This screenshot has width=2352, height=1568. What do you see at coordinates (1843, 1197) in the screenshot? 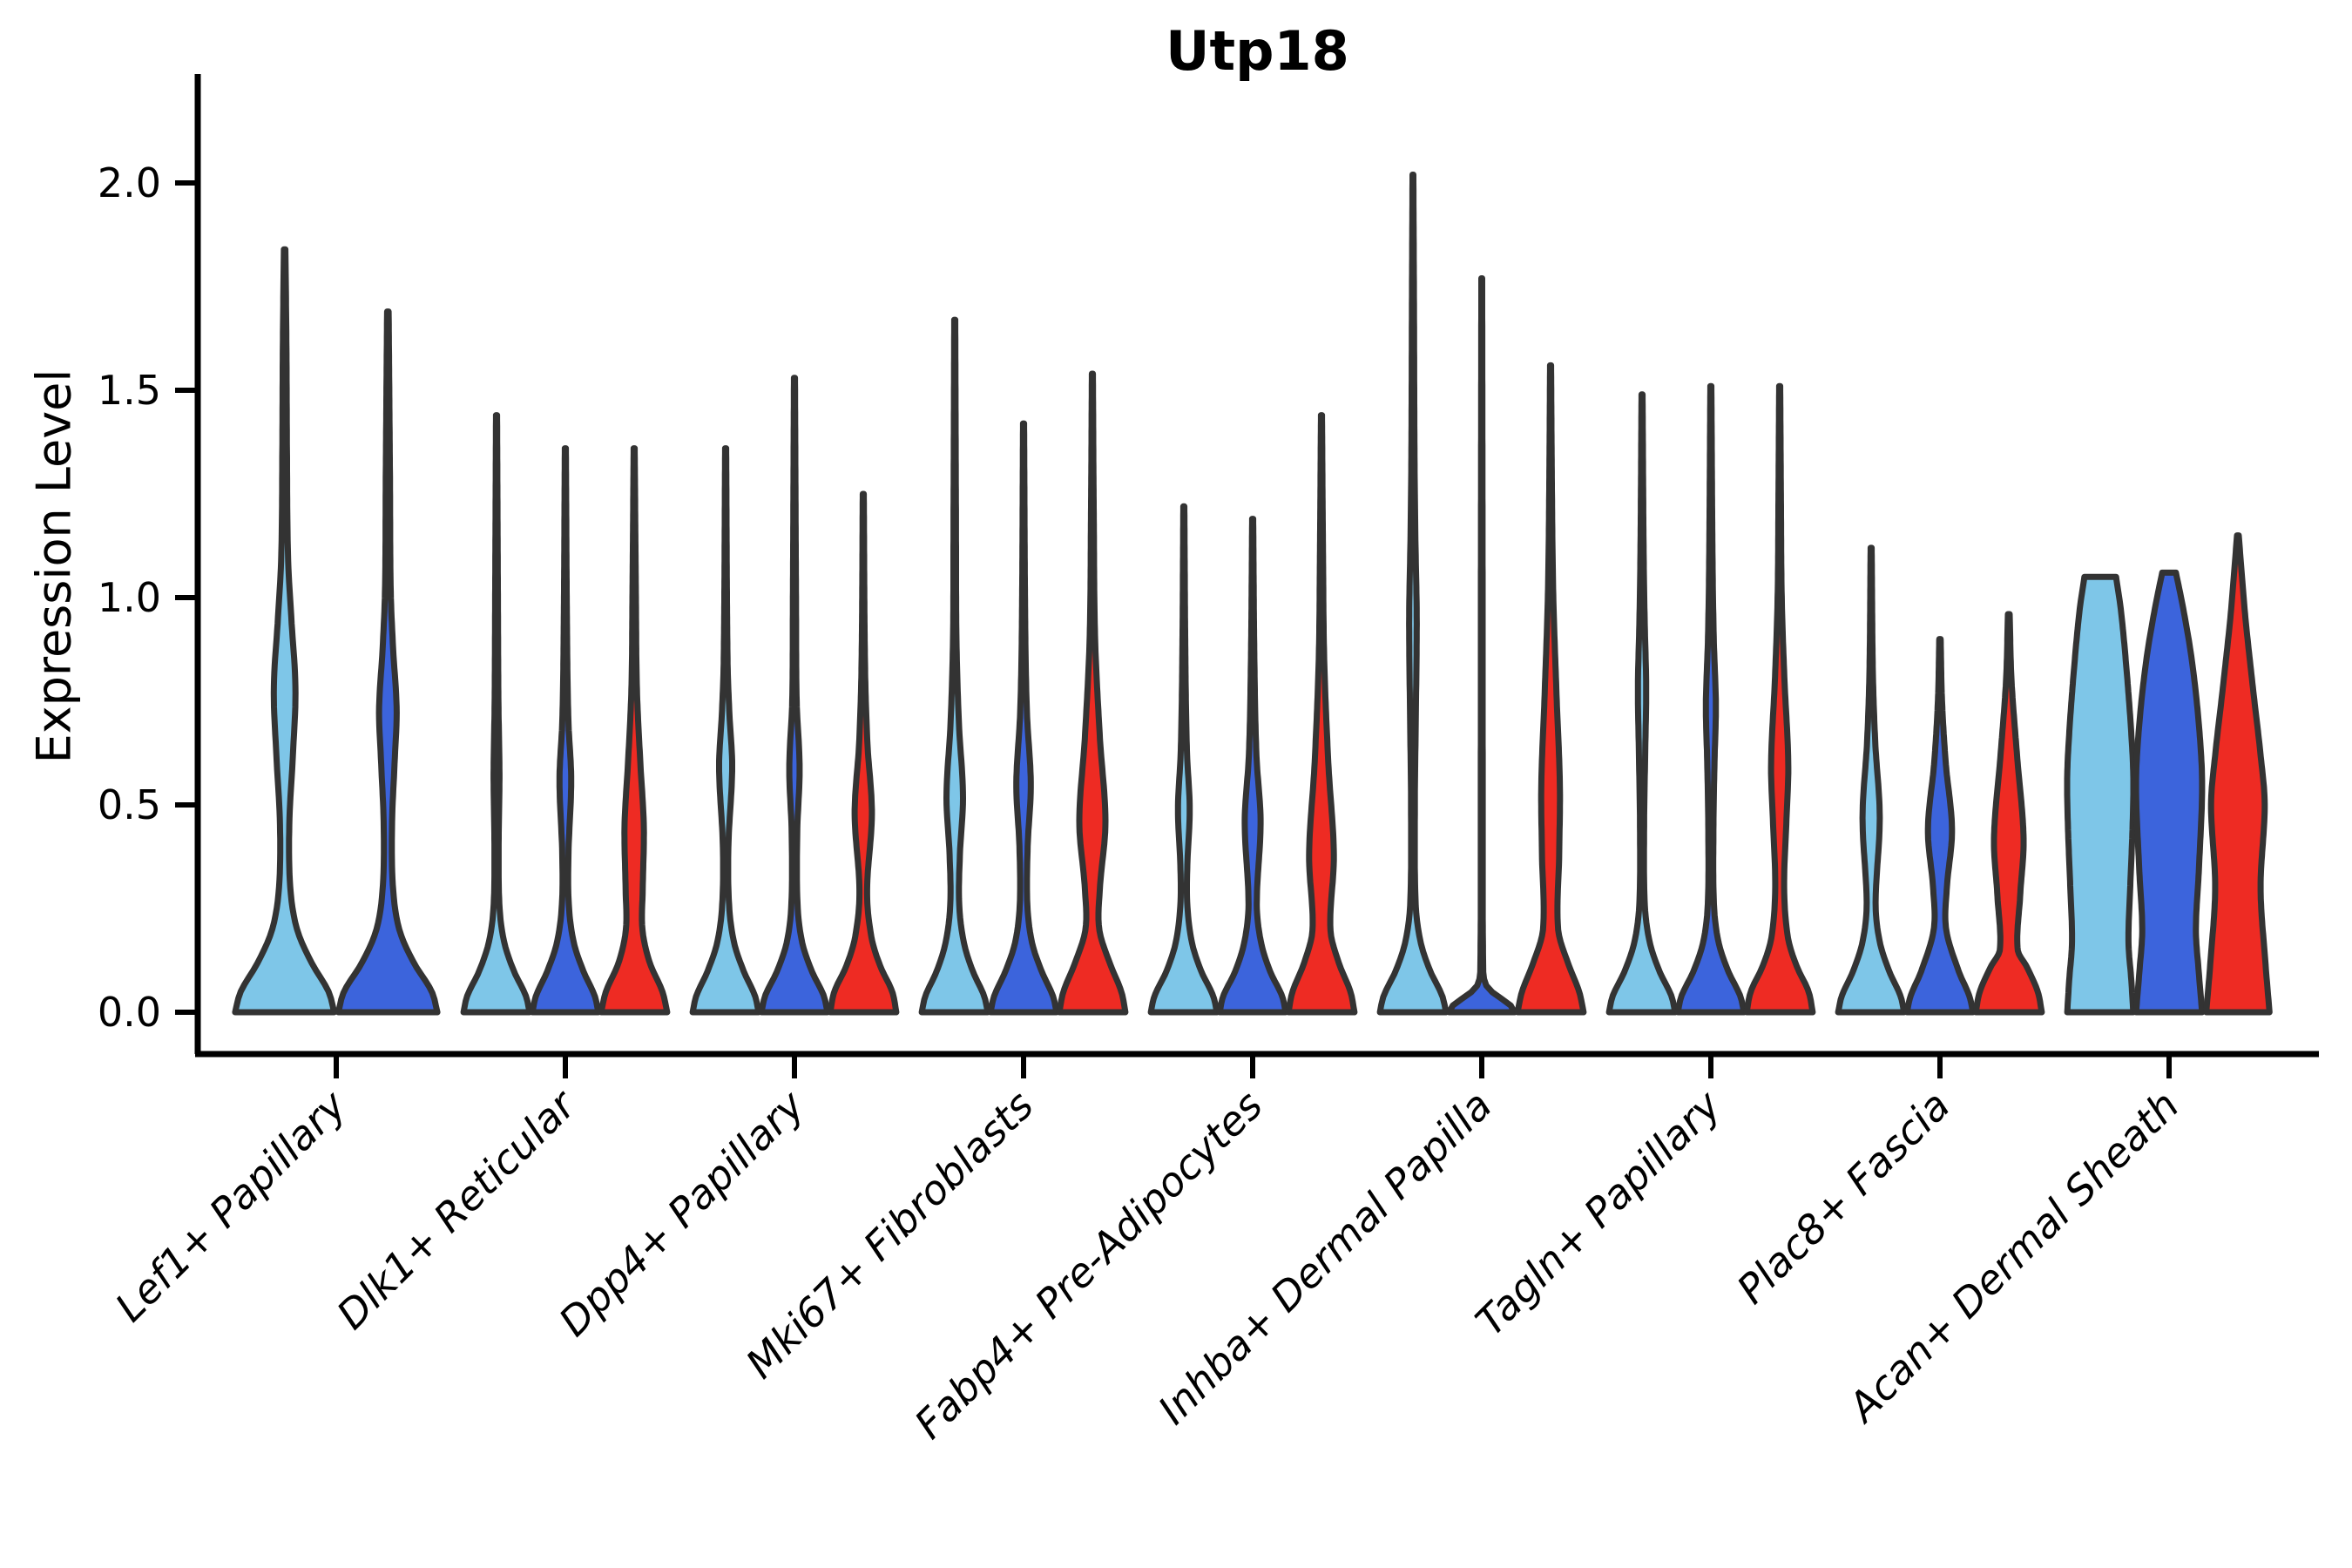
I see `x-tick-label: Plac8+ Fascia` at bounding box center [1843, 1197].